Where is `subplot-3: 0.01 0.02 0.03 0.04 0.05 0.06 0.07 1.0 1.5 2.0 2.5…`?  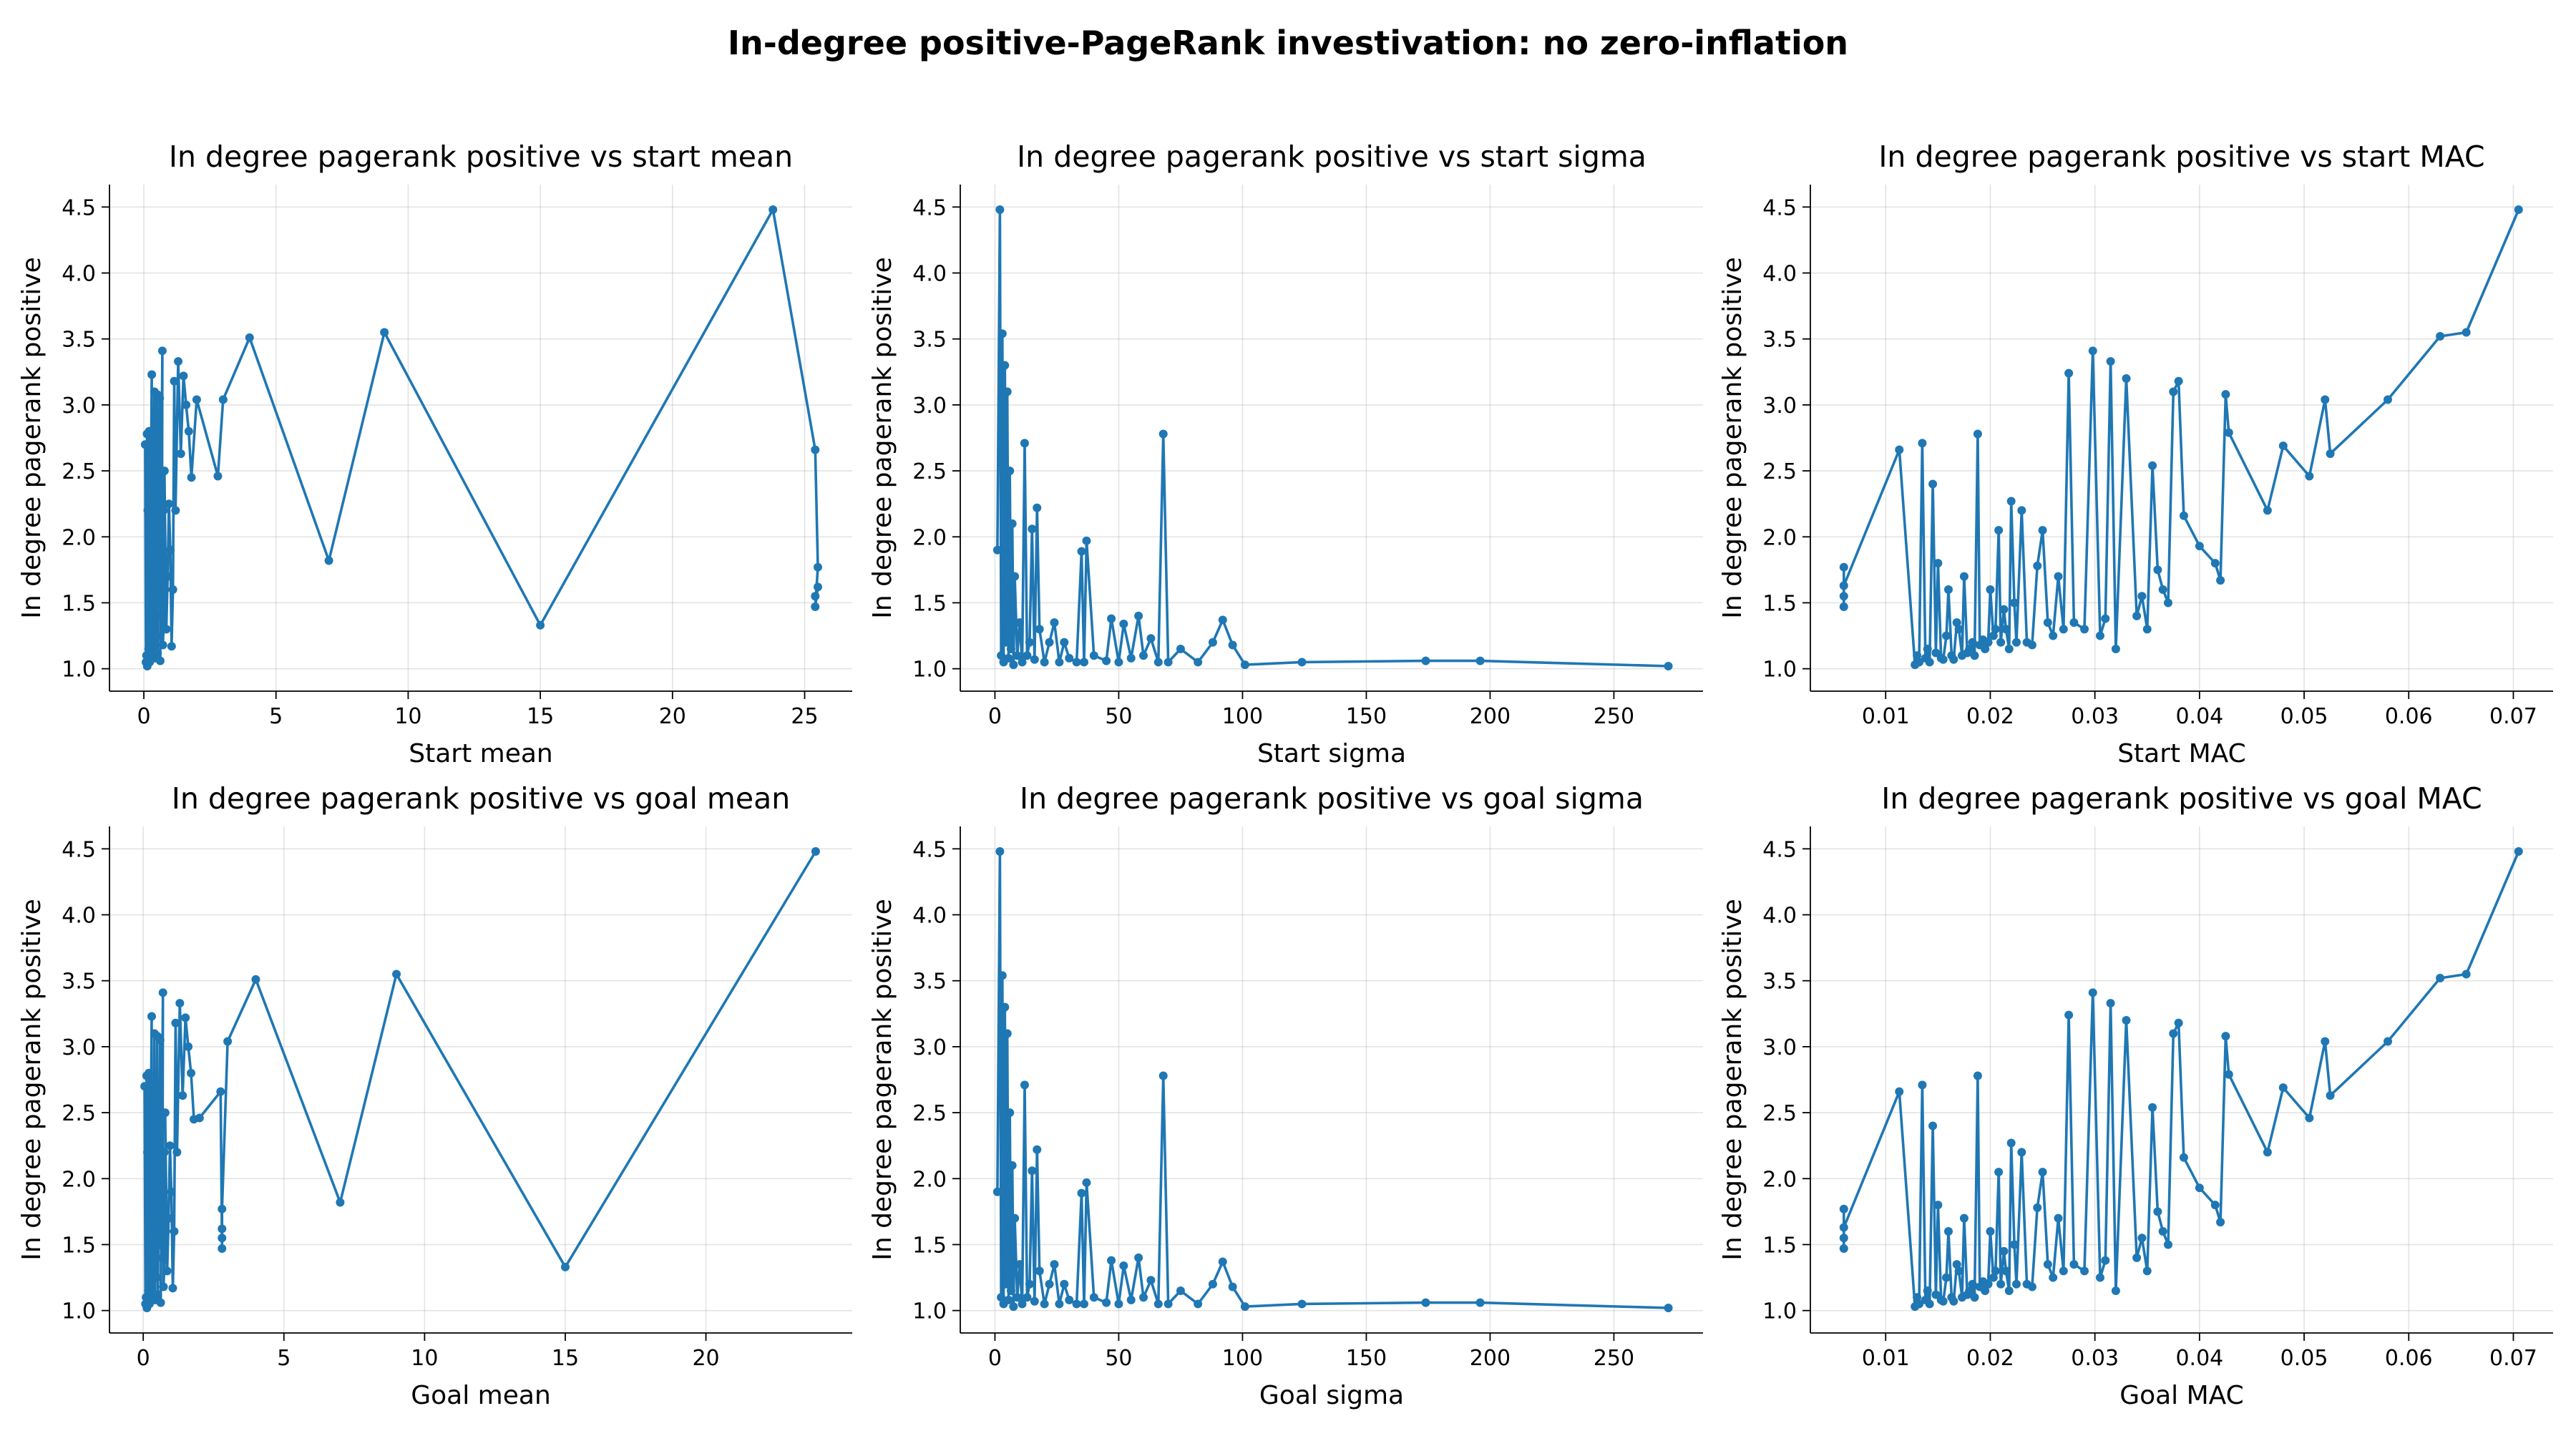 subplot-3: 0.01 0.02 0.03 0.04 0.05 0.06 0.07 1.0 1.5 2.0 2.5… is located at coordinates (2135, 454).